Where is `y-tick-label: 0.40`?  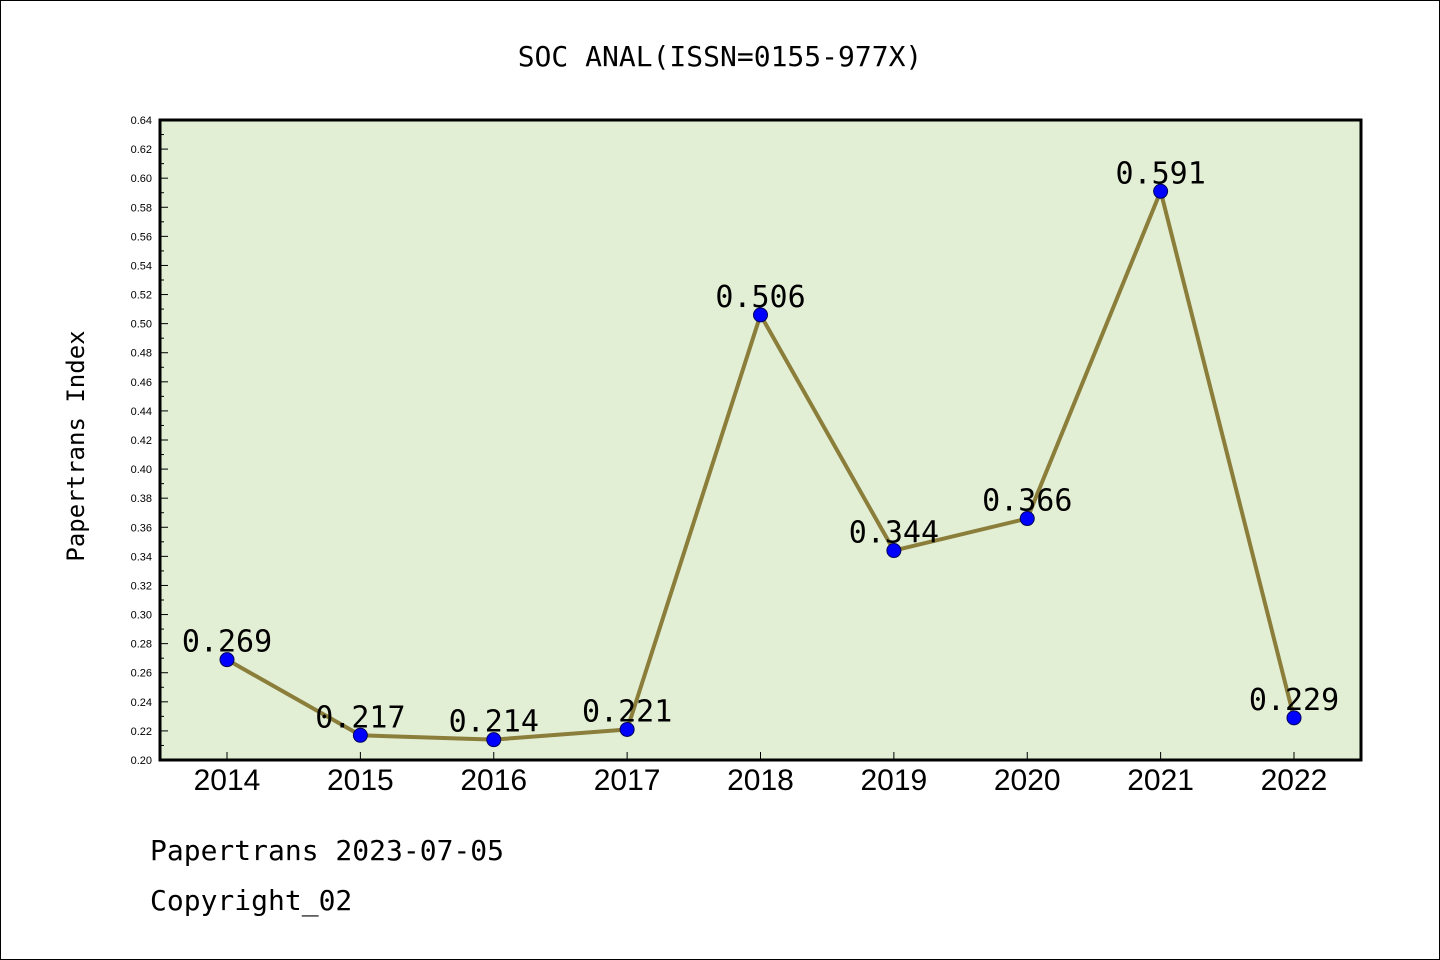
y-tick-label: 0.40 is located at coordinates (141, 470).